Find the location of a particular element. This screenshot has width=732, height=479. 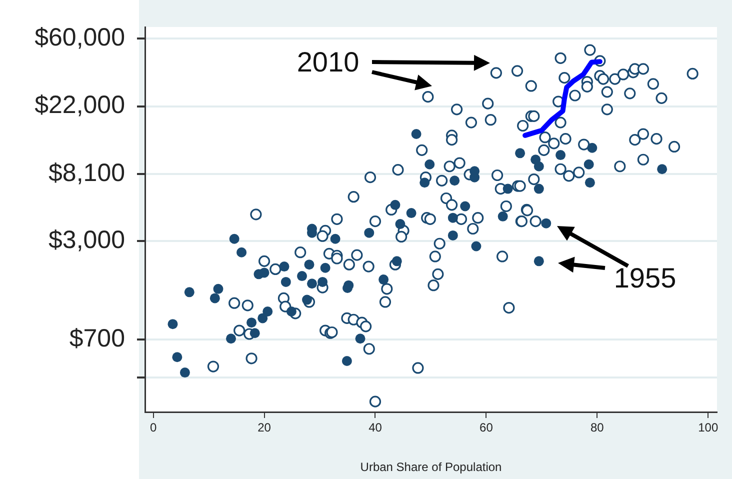

x-tick-label: 80 is located at coordinates (597, 427).